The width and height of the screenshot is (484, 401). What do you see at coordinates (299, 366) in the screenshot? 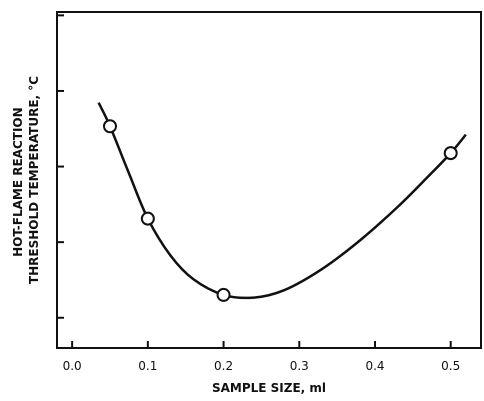
I see `x-tick-label: 0.3` at bounding box center [299, 366].